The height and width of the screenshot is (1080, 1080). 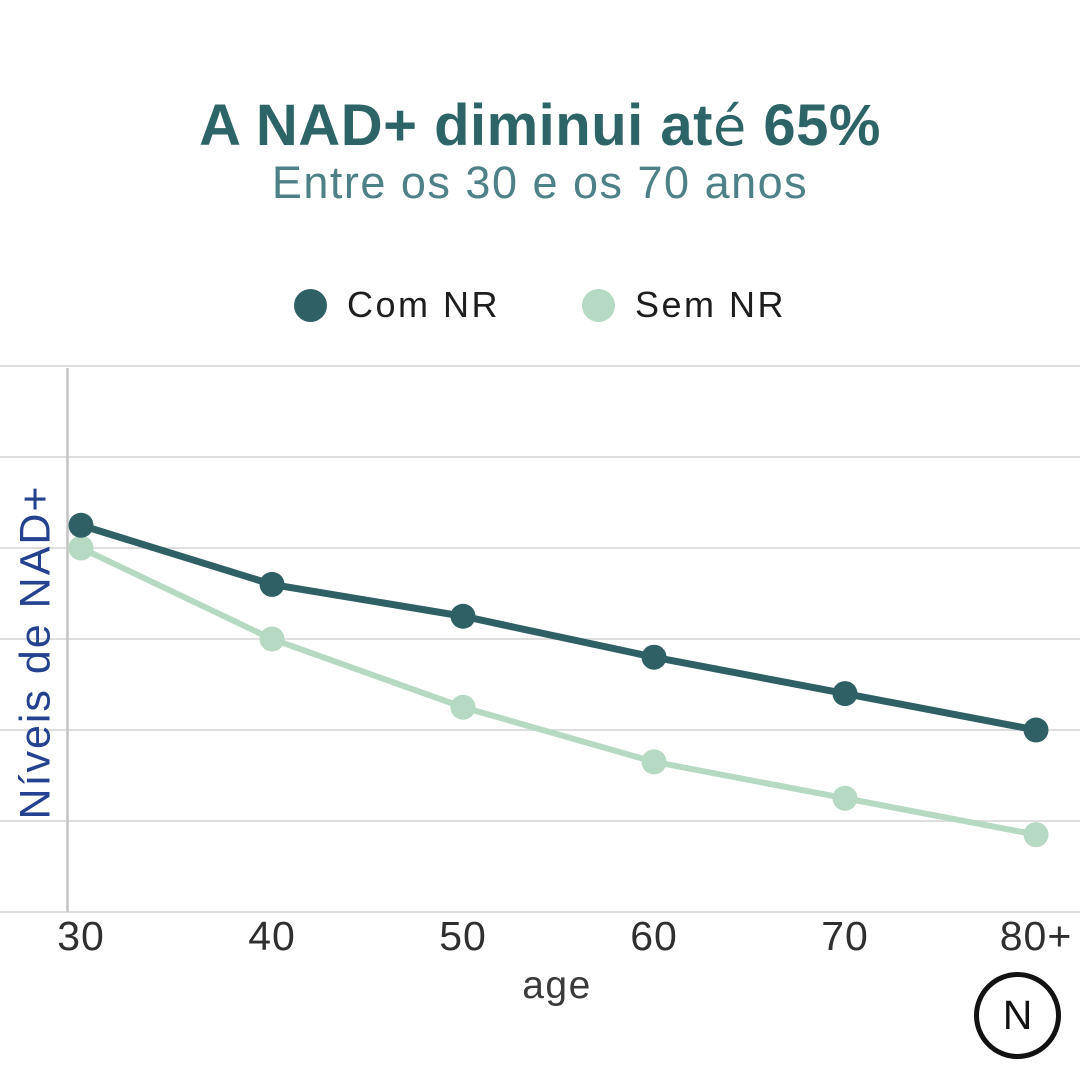 What do you see at coordinates (35, 652) in the screenshot?
I see `y-axis-label: Níveis de NAD+` at bounding box center [35, 652].